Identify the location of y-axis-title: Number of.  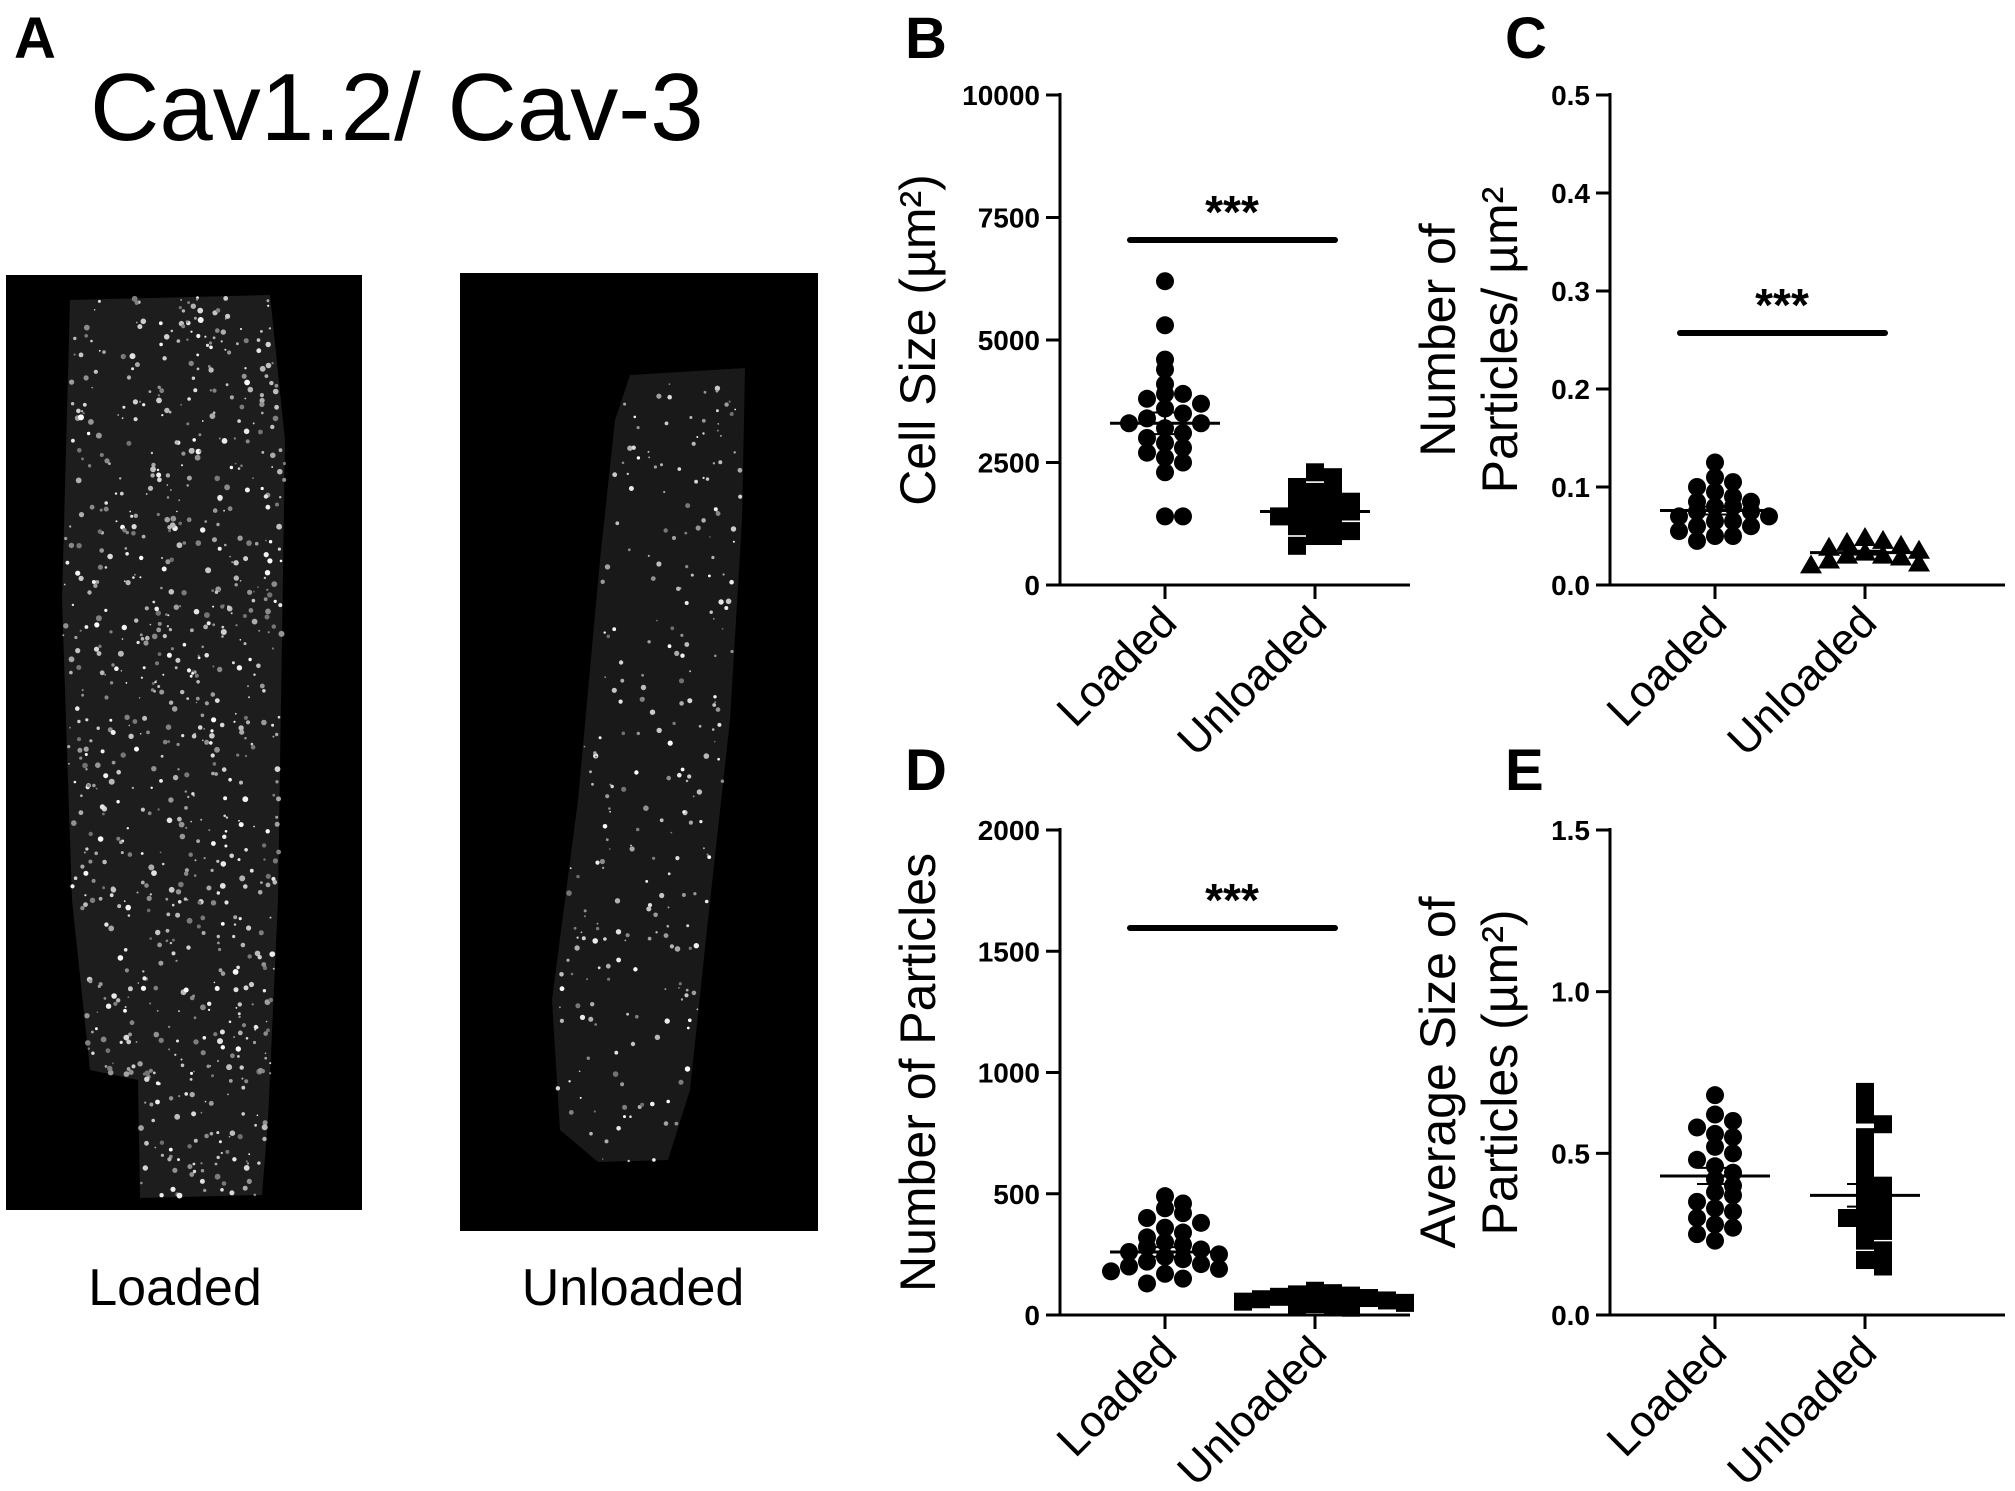
(1438, 340).